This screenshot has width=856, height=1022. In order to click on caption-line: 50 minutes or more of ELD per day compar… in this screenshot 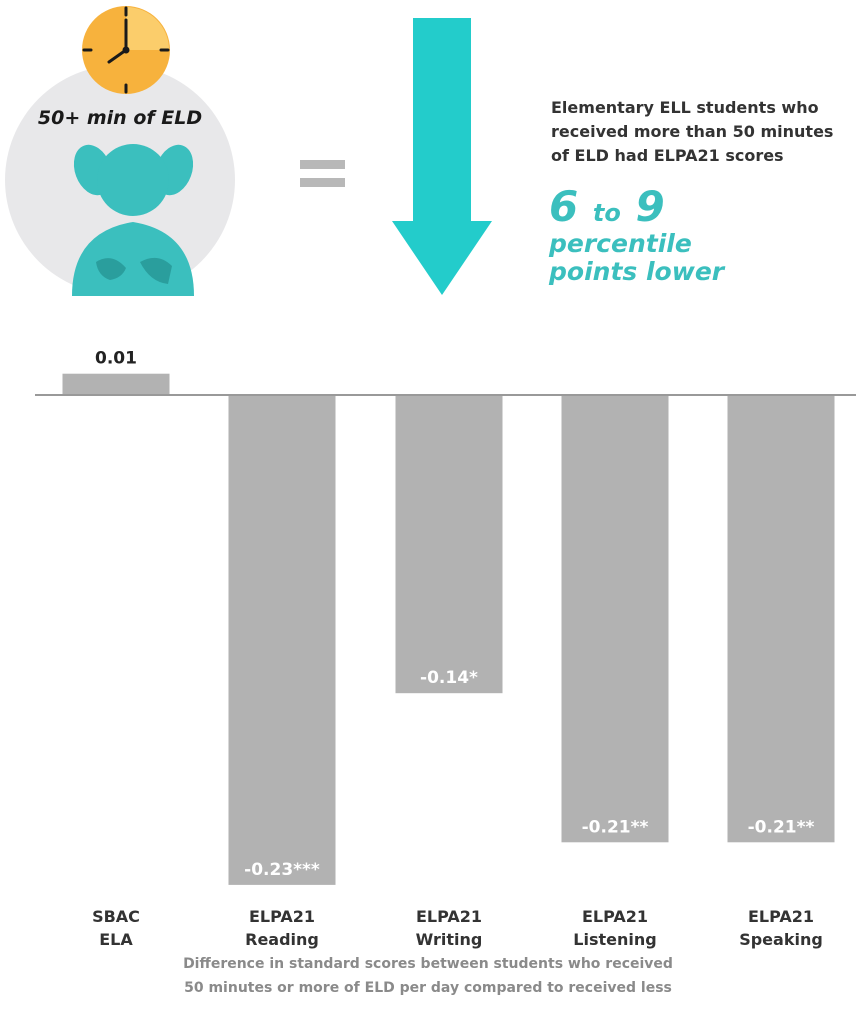, I will do `click(428, 988)`.